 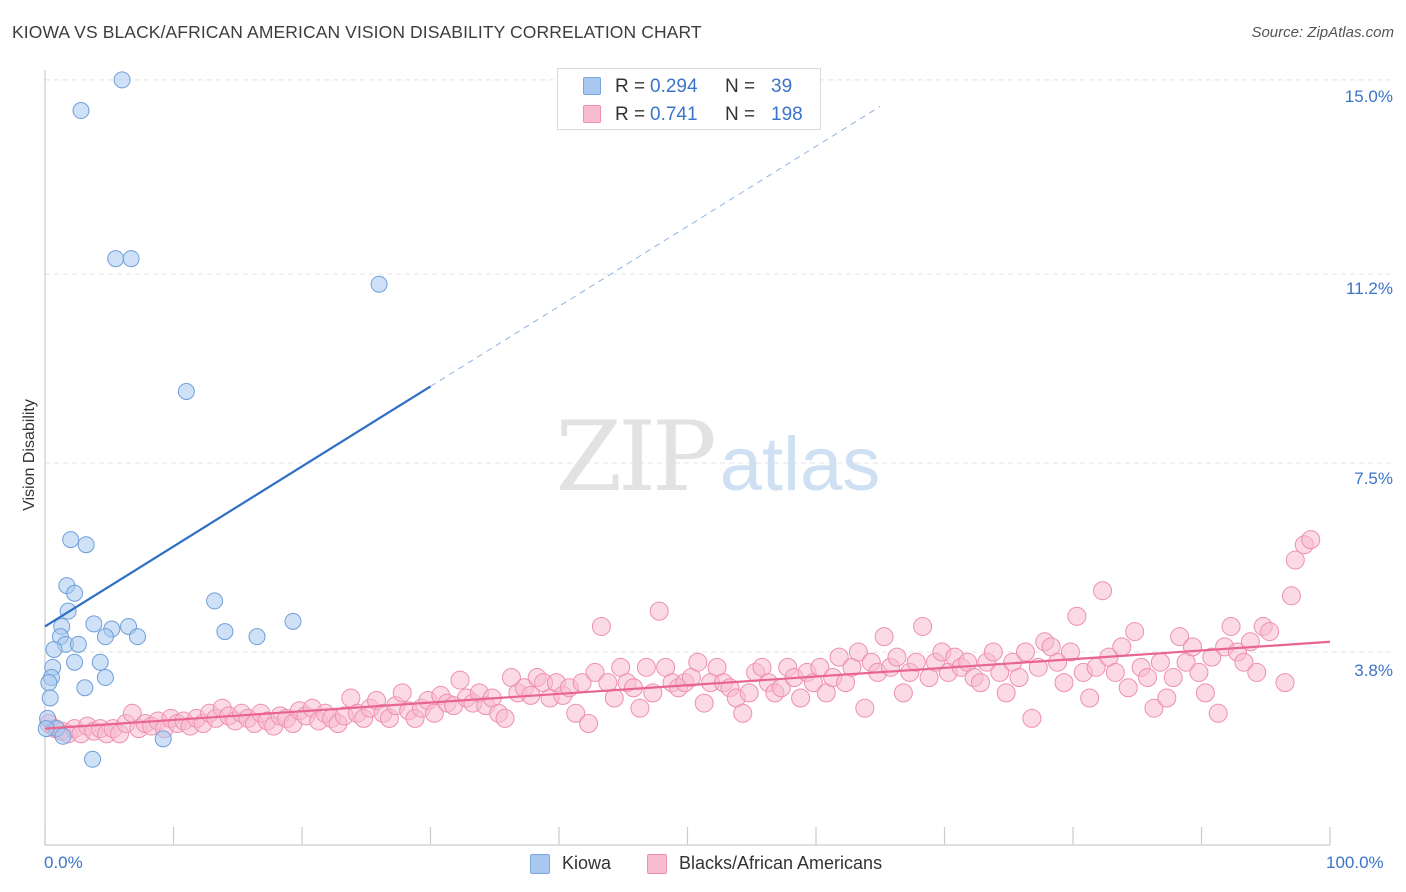 What do you see at coordinates (687, 685) in the screenshot?
I see `trend-line-blacks` at bounding box center [687, 685].